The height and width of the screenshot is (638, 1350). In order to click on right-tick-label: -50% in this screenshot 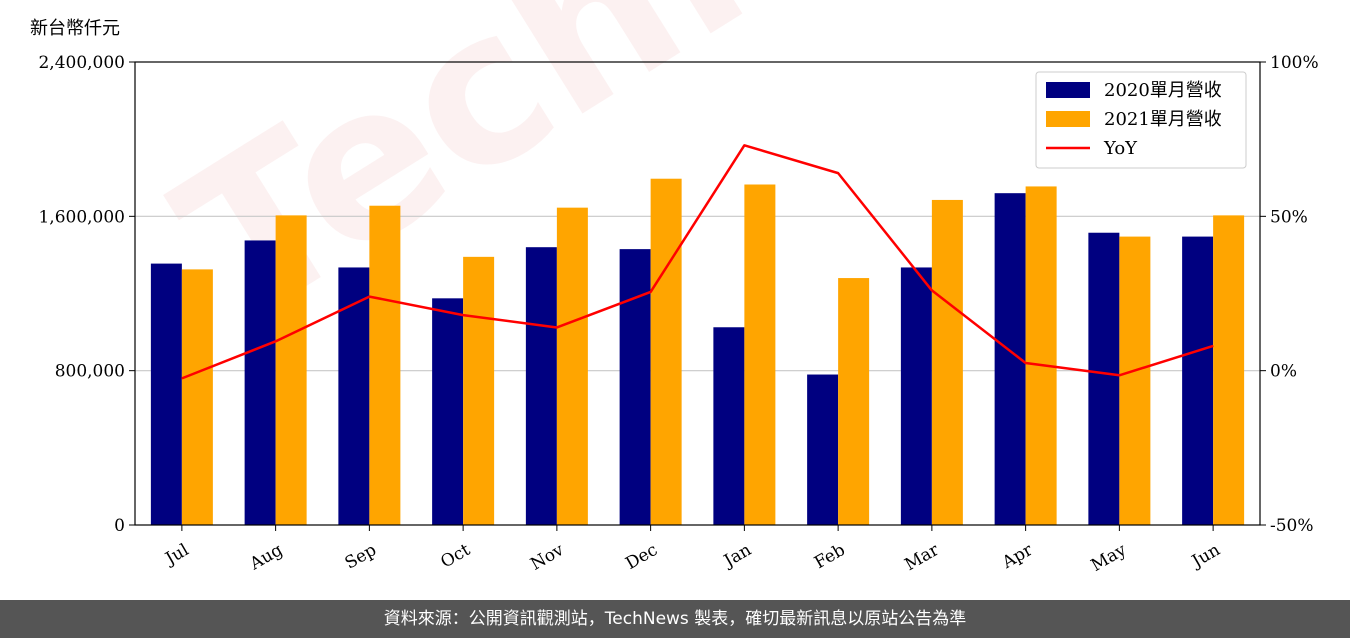, I will do `click(1292, 526)`.